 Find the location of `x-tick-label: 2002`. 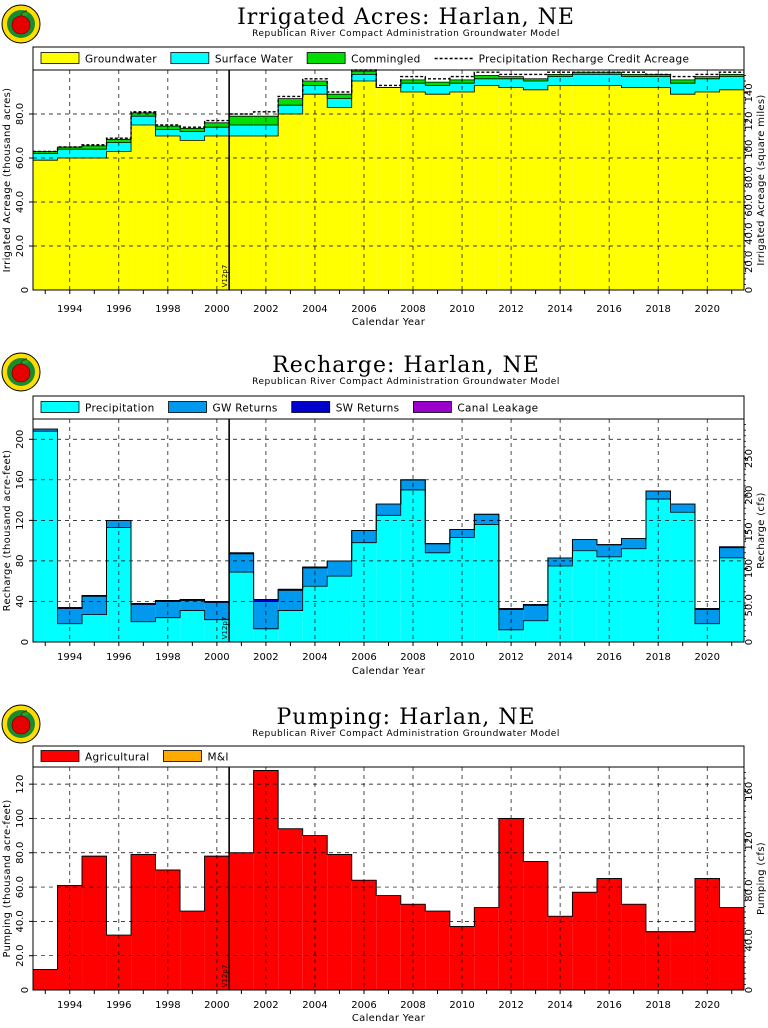

x-tick-label: 2002 is located at coordinates (265, 309).